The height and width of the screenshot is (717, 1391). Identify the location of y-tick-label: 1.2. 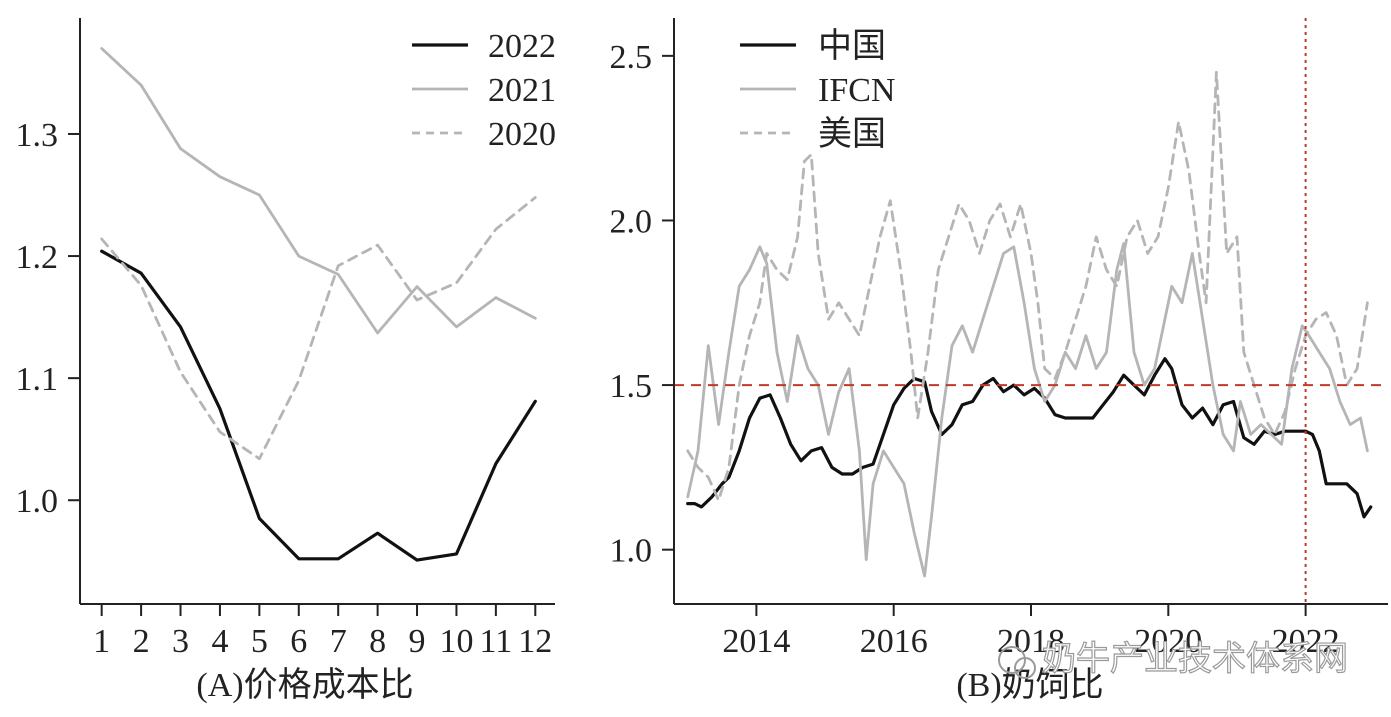
(37, 257).